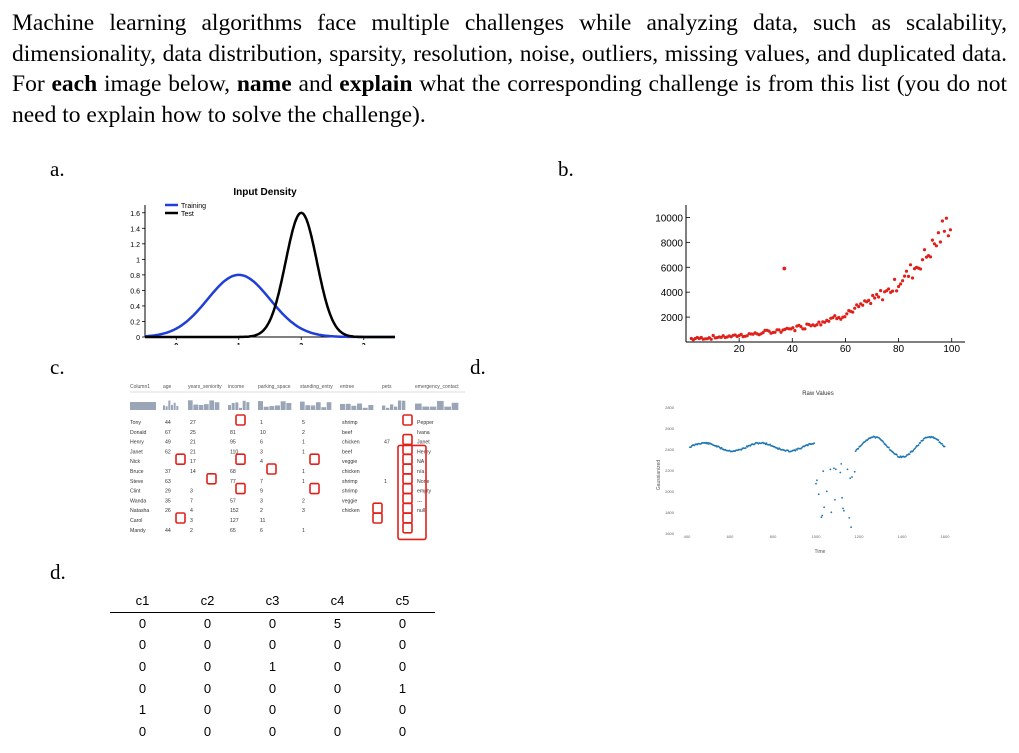 The height and width of the screenshot is (753, 1019). I want to click on table-header-row: c1 c2 c3 c4 c5, so click(272, 601).